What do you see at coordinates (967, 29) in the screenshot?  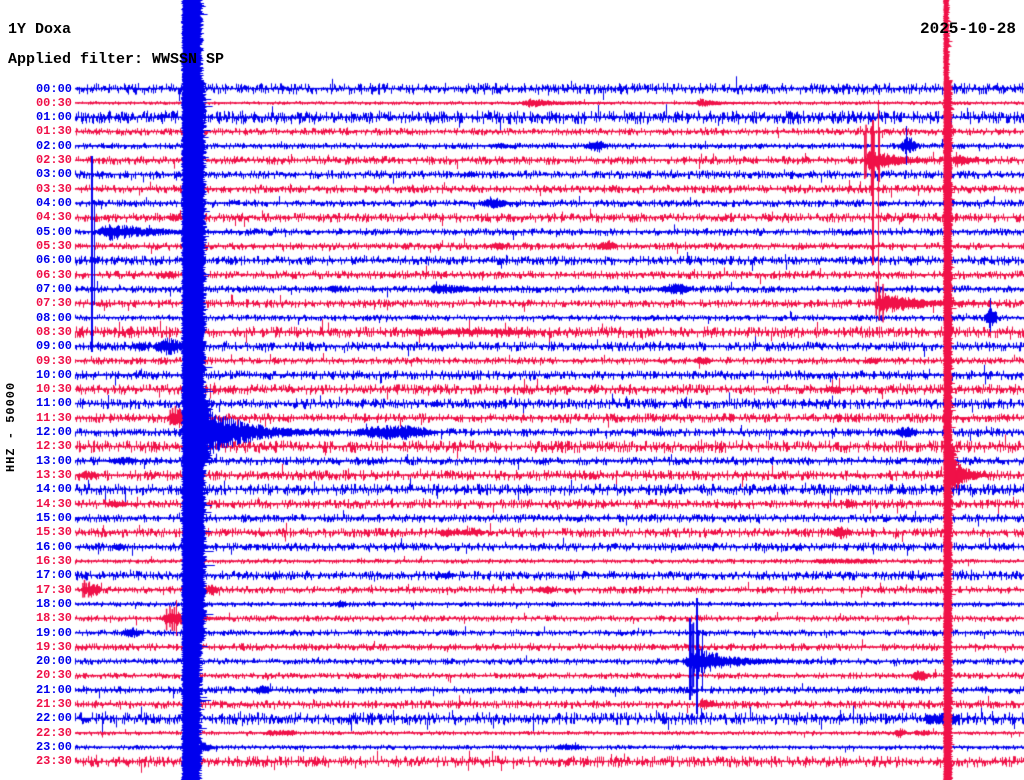 I see `date-label: 2025-10-28` at bounding box center [967, 29].